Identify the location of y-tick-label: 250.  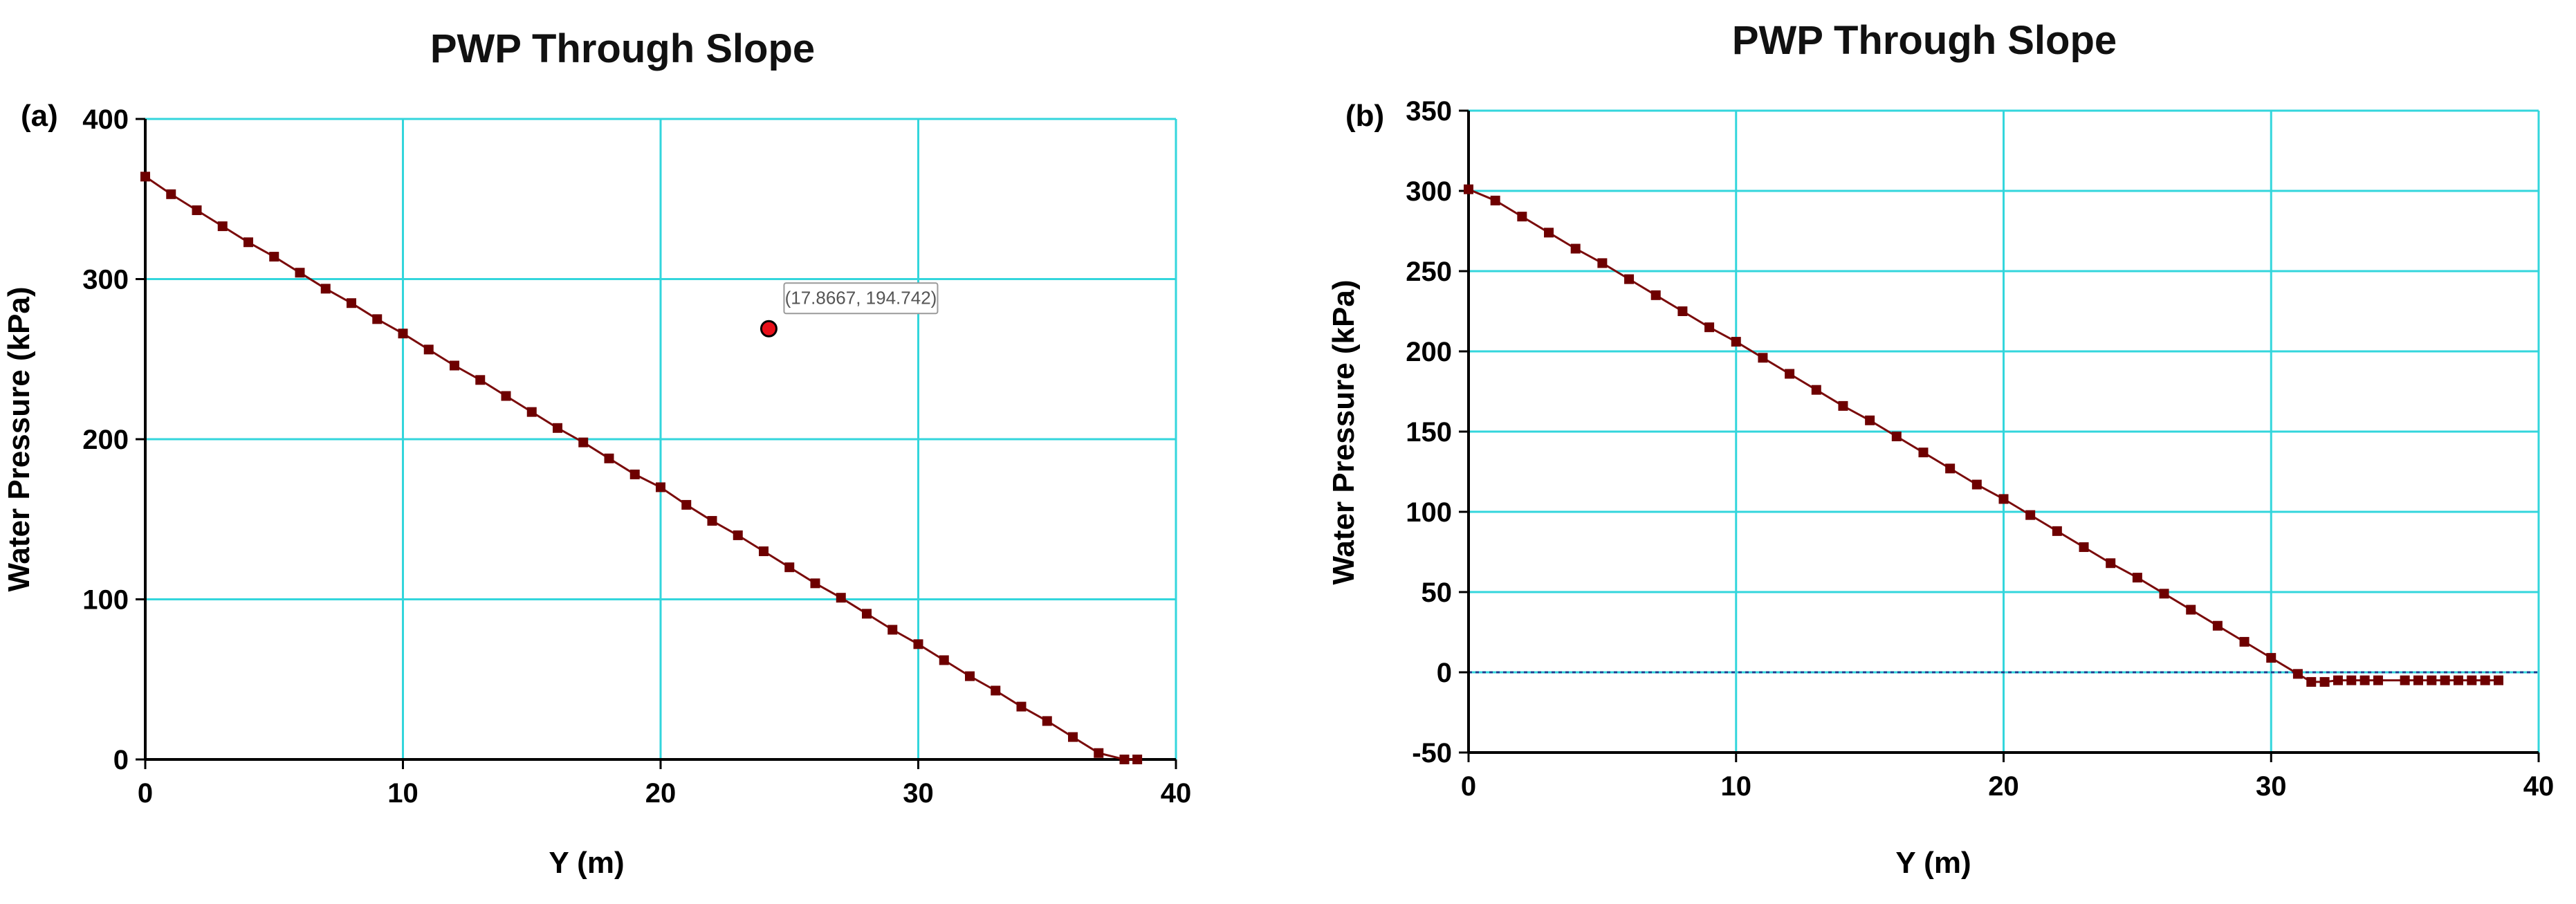
(1429, 272).